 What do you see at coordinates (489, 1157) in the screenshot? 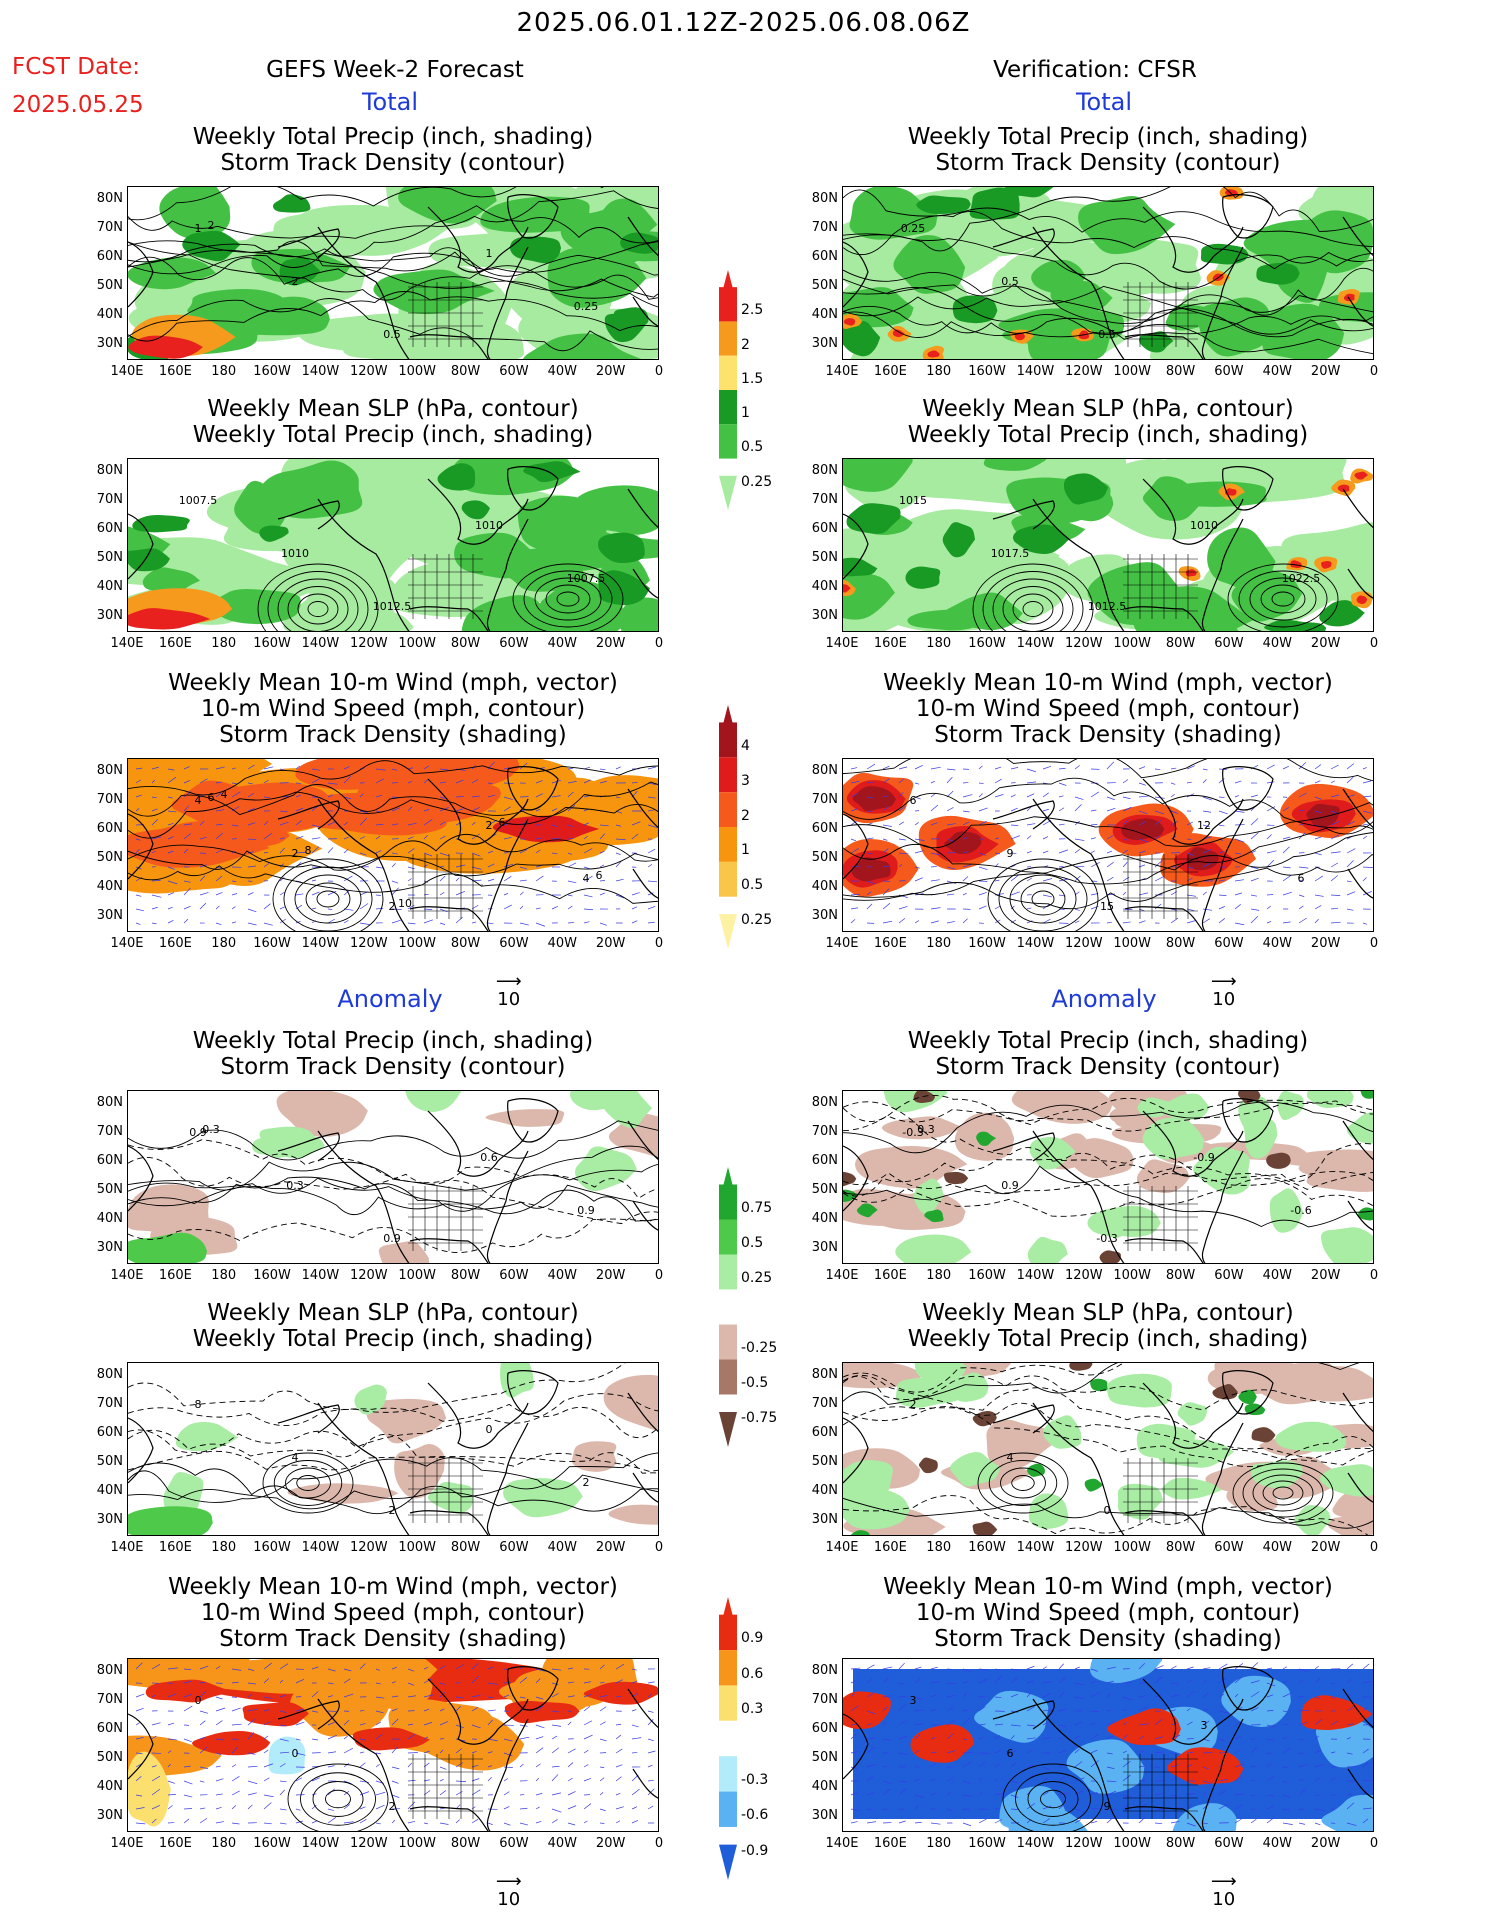
I see `contour-label: 0.6` at bounding box center [489, 1157].